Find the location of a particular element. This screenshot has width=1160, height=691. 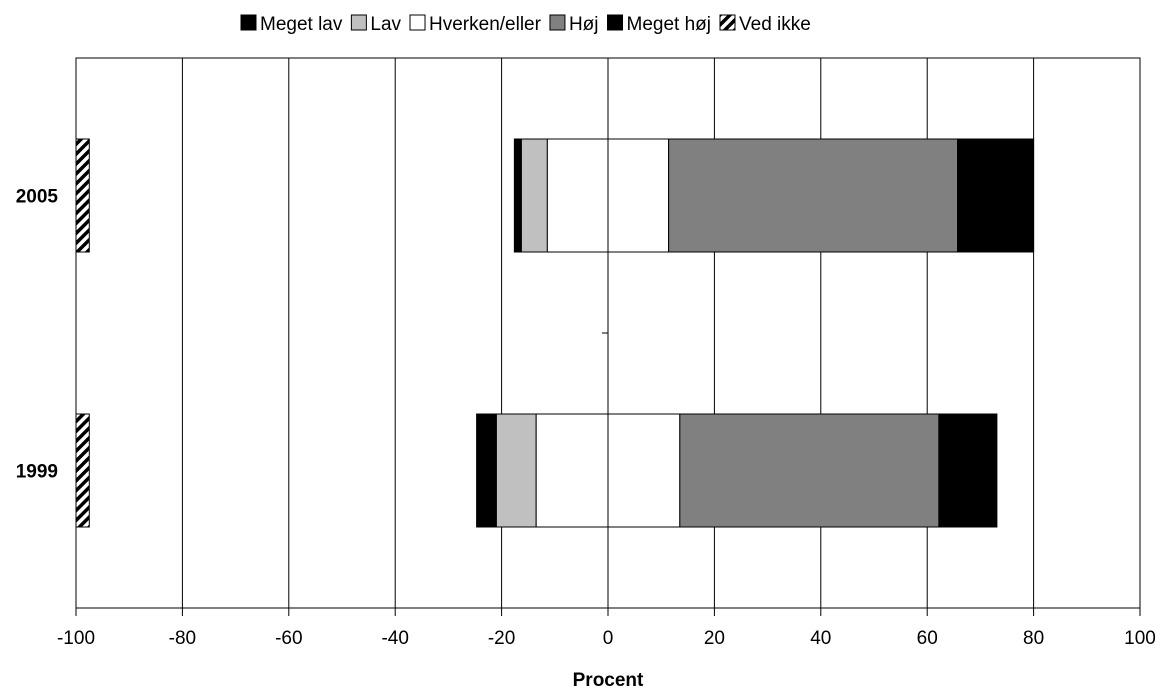

bar-ved-ikke-1999 is located at coordinates (82, 470).